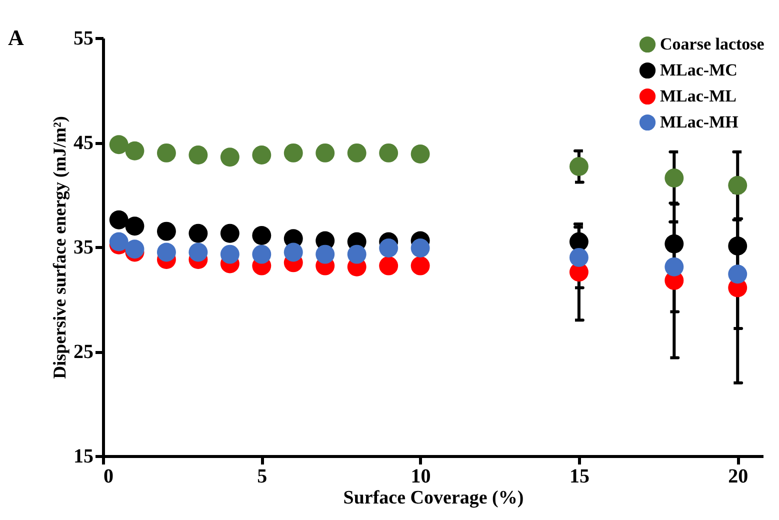  What do you see at coordinates (84, 352) in the screenshot?
I see `y-tick-label: 25` at bounding box center [84, 352].